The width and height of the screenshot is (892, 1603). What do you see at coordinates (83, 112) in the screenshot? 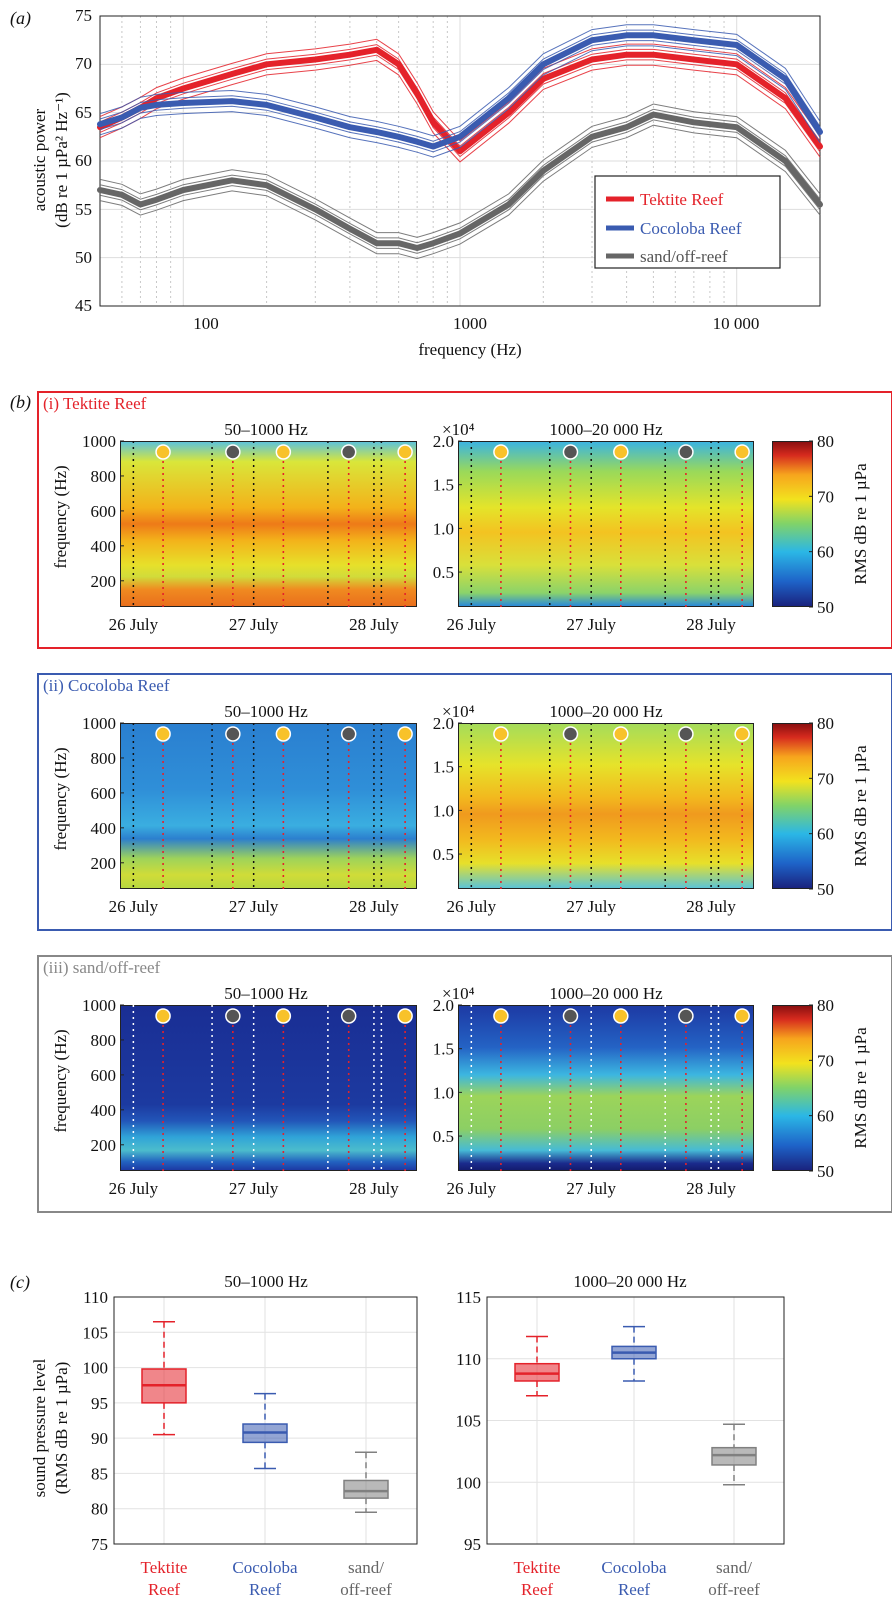
I see `a-ytick-65: 65` at bounding box center [83, 112].